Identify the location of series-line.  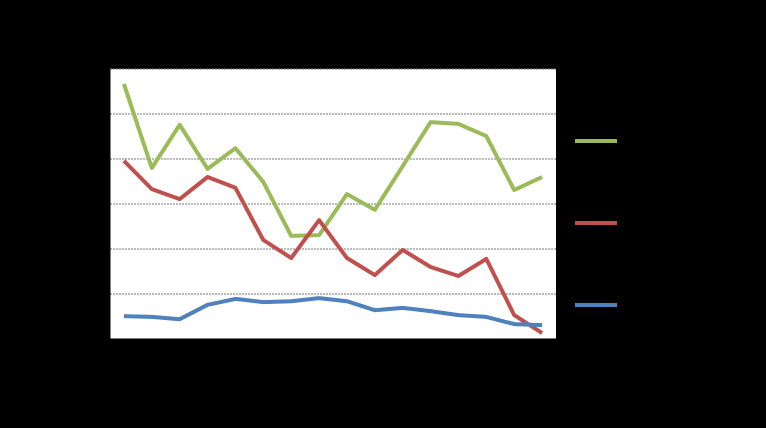
(333, 312).